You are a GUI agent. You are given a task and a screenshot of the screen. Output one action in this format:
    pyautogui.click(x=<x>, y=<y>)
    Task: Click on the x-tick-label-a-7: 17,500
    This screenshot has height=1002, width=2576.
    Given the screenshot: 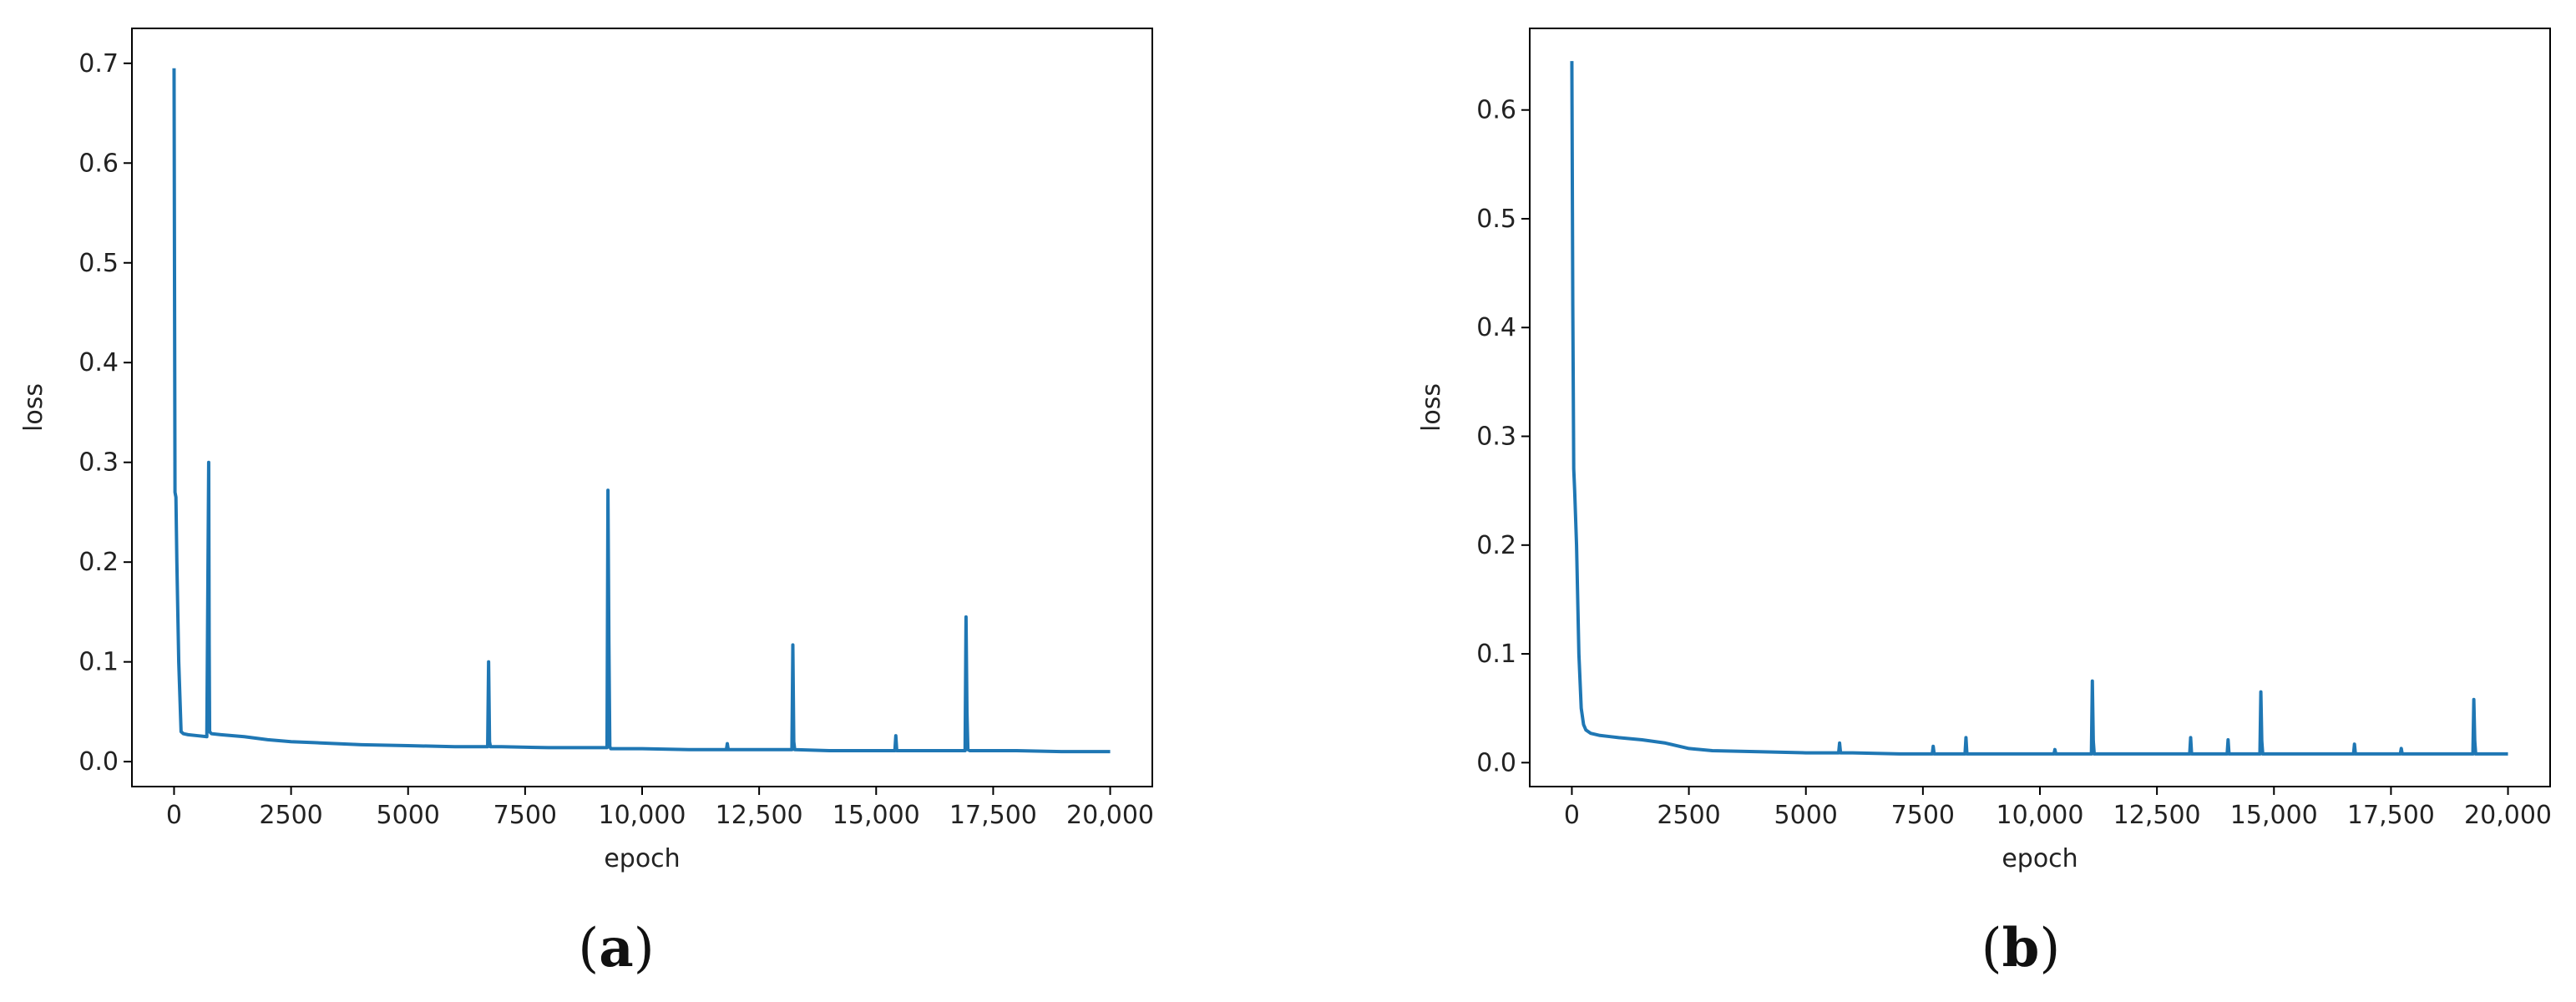 What is the action you would take?
    pyautogui.click(x=993, y=815)
    